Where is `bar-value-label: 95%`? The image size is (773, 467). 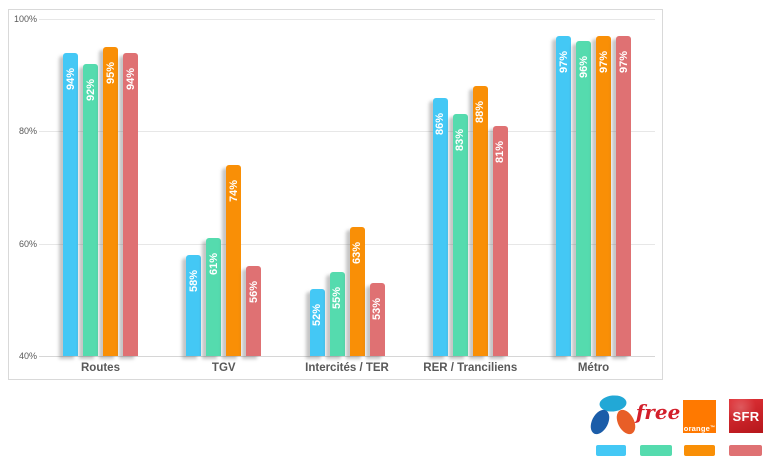 bar-value-label: 95% is located at coordinates (110, 73).